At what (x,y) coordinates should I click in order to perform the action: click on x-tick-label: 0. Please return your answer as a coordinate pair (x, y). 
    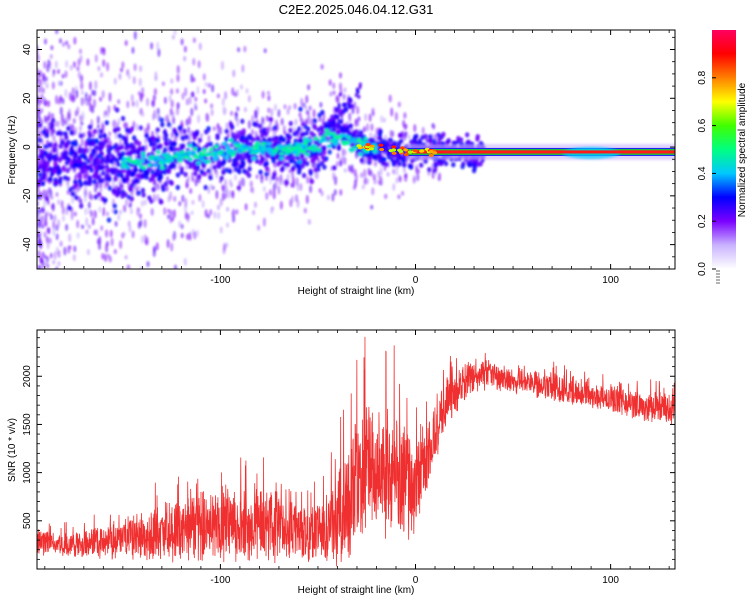
    Looking at the image, I should click on (416, 280).